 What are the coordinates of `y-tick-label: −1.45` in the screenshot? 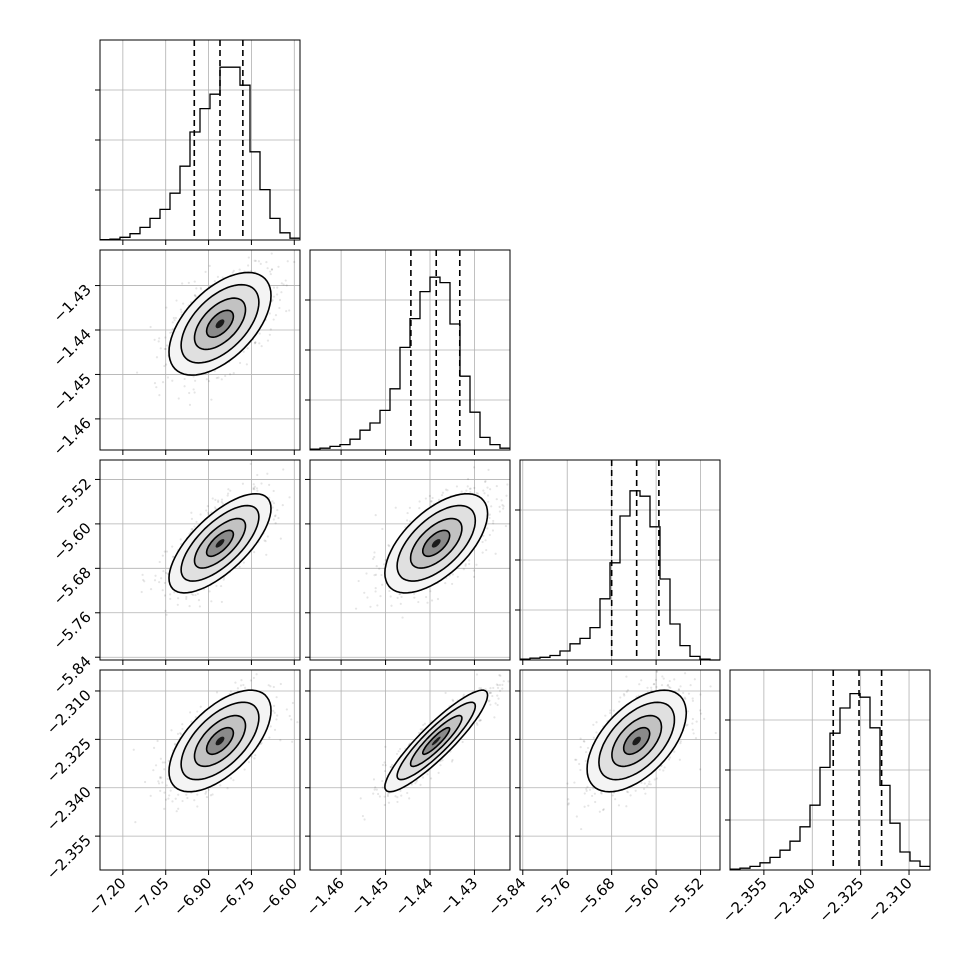 It's located at (72, 392).